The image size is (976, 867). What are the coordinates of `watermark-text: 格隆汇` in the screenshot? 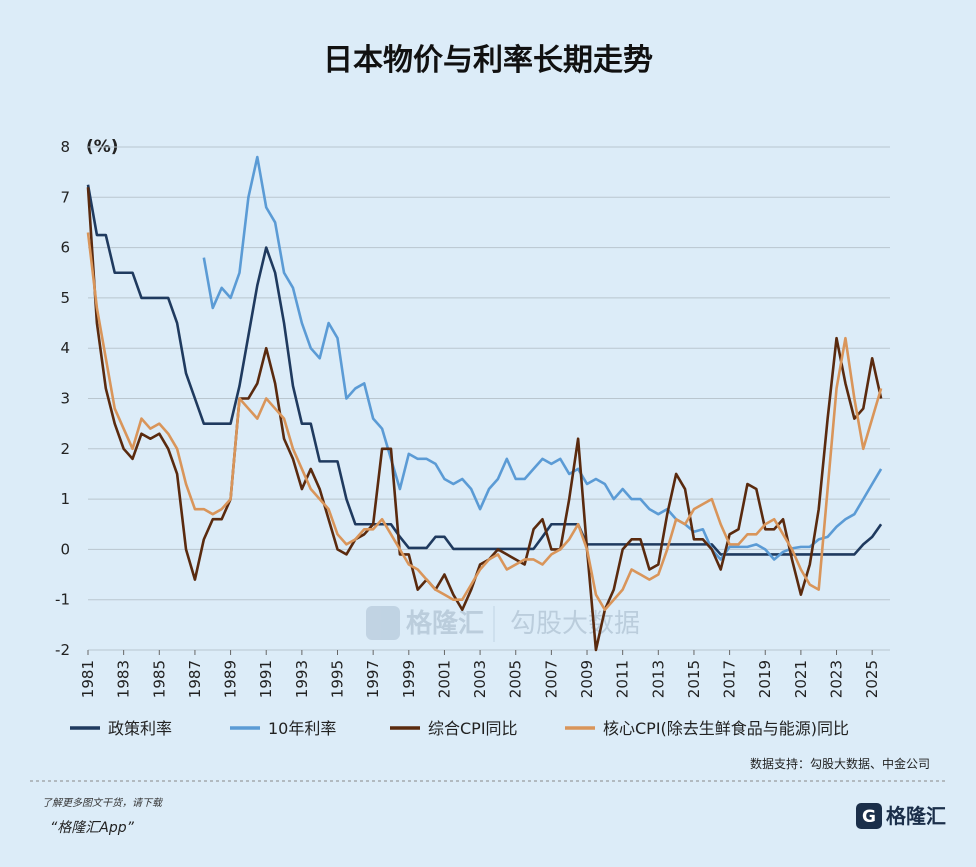 It's located at (445, 623).